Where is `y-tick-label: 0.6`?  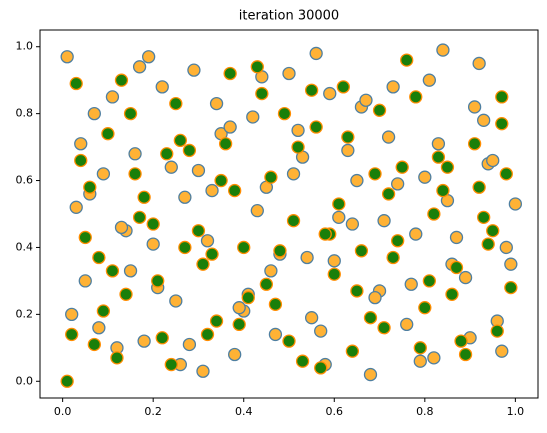
y-tick-label: 0.6 is located at coordinates (25, 180).